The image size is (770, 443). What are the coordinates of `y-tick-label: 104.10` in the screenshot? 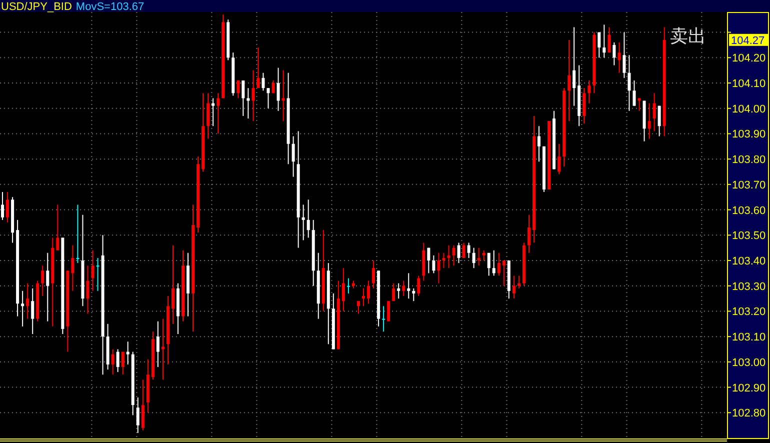 It's located at (749, 84).